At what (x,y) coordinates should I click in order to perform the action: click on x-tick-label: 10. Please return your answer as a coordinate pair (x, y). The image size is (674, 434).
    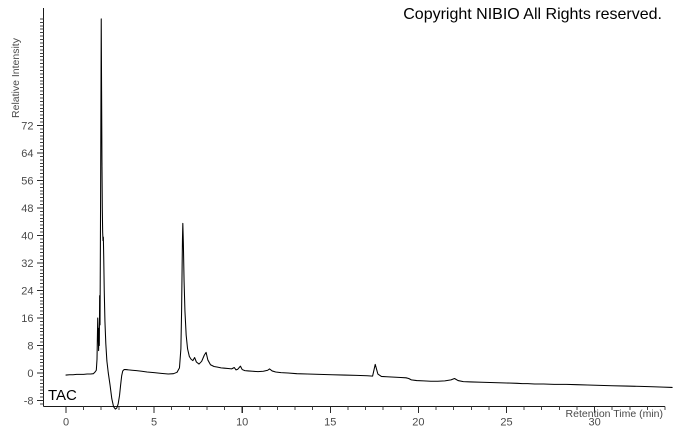
    Looking at the image, I should click on (242, 423).